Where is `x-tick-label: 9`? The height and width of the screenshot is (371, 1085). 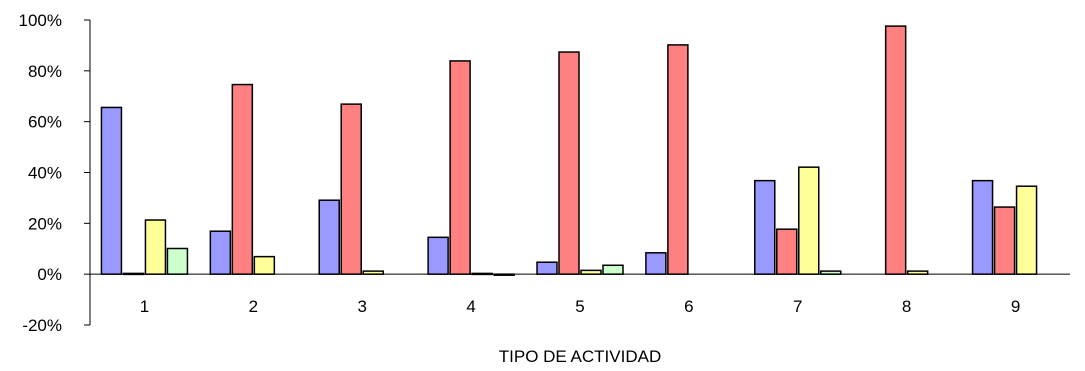
x-tick-label: 9 is located at coordinates (1015, 306).